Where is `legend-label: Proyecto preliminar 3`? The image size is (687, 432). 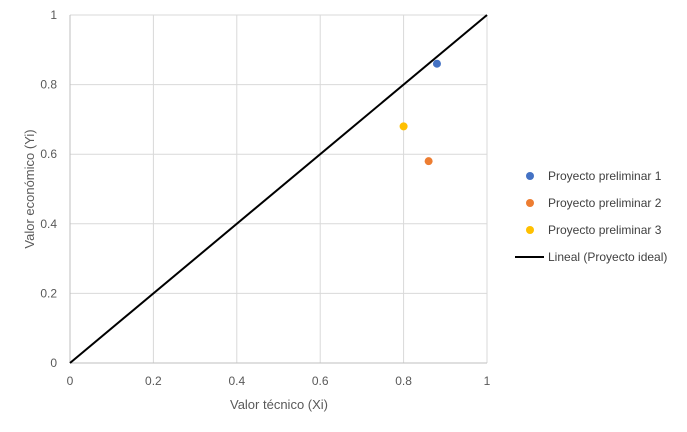 legend-label: Proyecto preliminar 3 is located at coordinates (605, 230).